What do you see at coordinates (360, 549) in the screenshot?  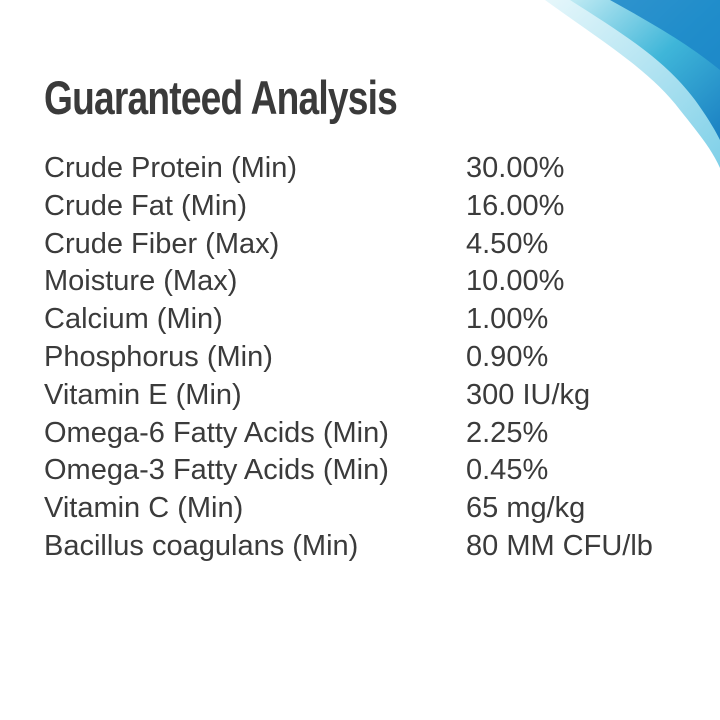 I see `table-row: Bacillus coagulans (Min) 80 MM CFU/lb` at bounding box center [360, 549].